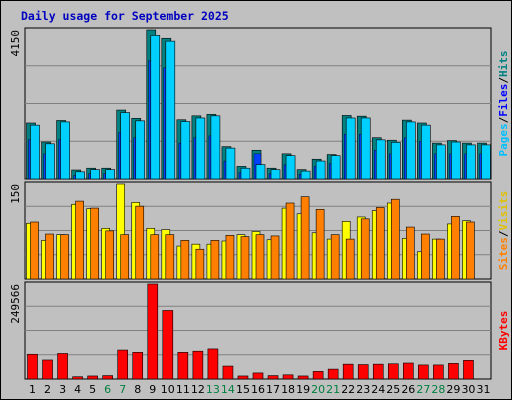  Describe the element at coordinates (228, 389) in the screenshot. I see `x-tick-label: 14` at that location.